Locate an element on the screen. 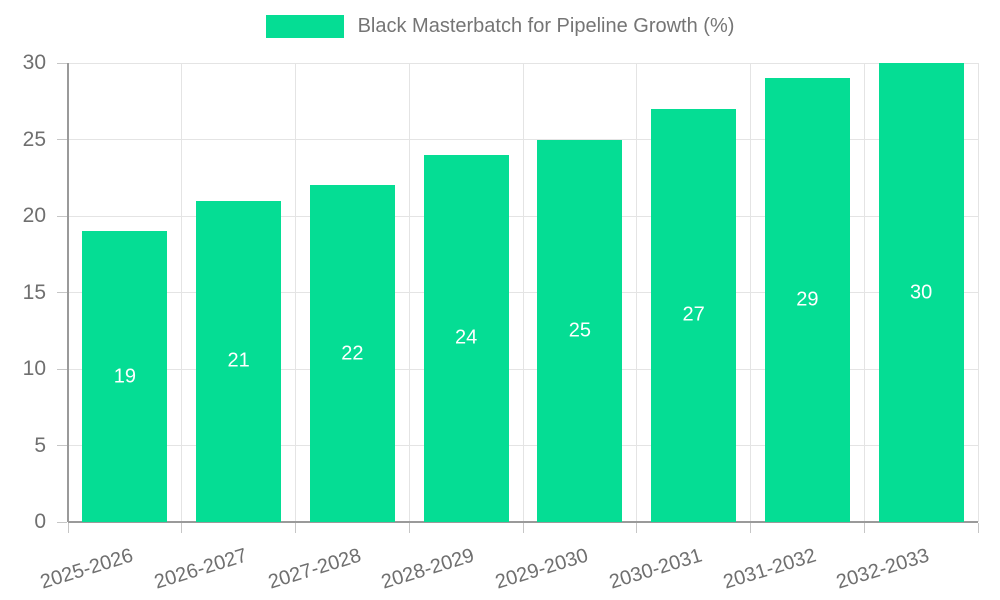 This screenshot has height=600, width=1000. y-axis-tick-label: 20 is located at coordinates (34, 215).